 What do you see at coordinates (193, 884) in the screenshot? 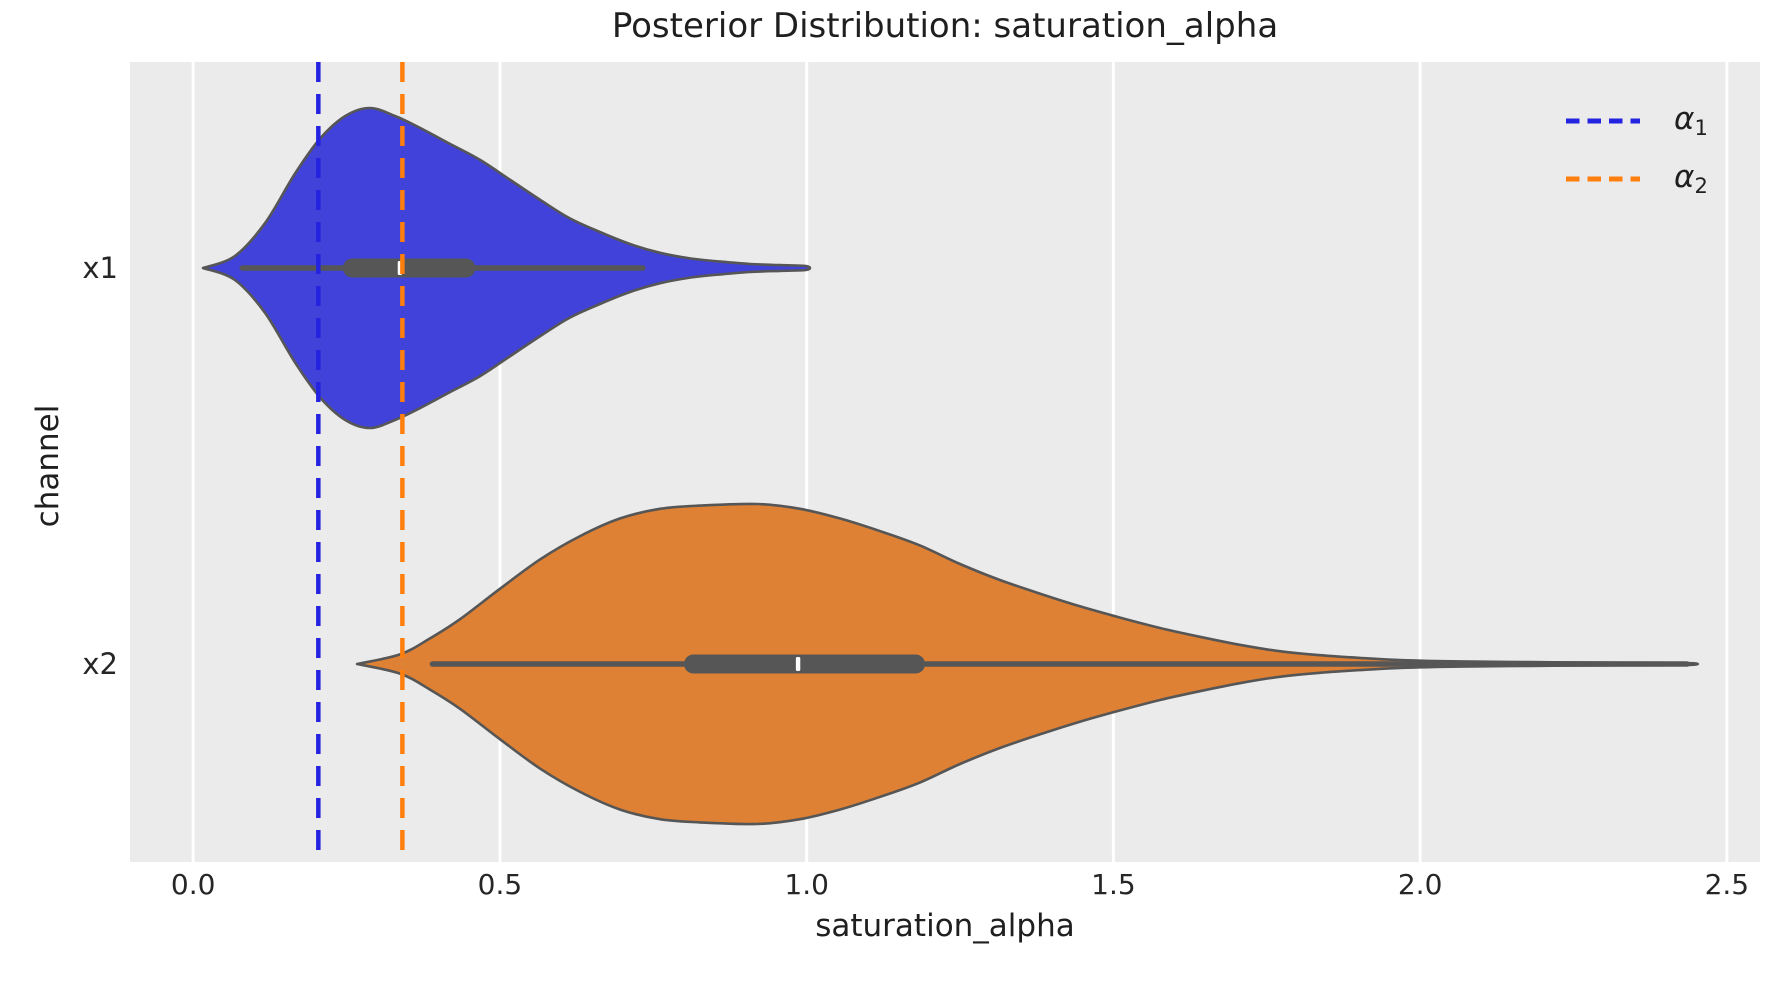
I see `x-tick-0.0: 0.0` at bounding box center [193, 884].